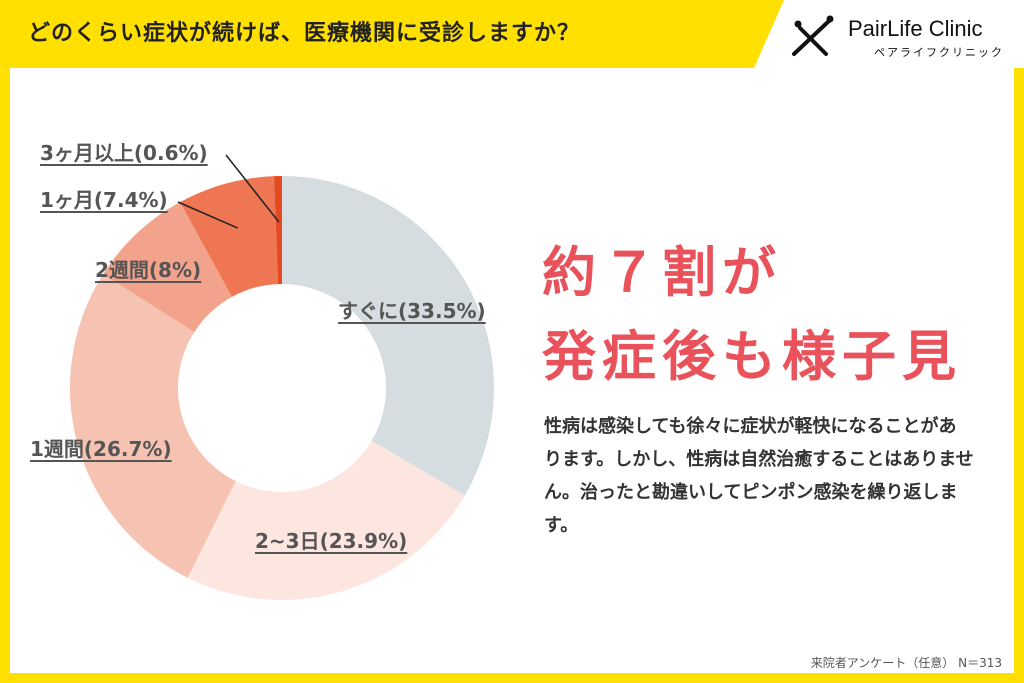 This screenshot has width=1024, height=683. I want to click on logo-subtitle: ペアライフクリニック, so click(939, 52).